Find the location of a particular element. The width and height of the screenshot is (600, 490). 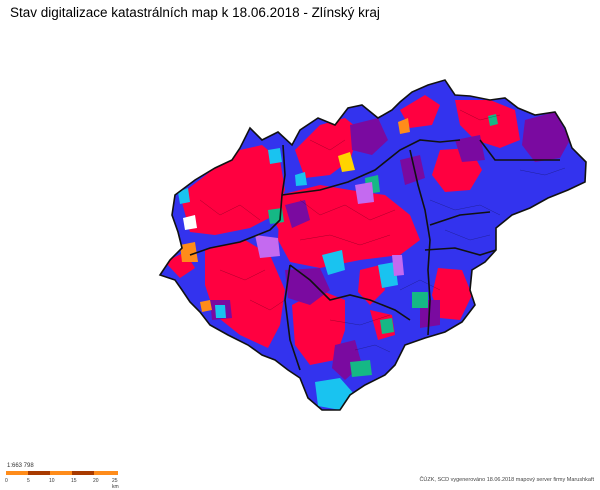

area-red-west is located at coordinates (232, 190).